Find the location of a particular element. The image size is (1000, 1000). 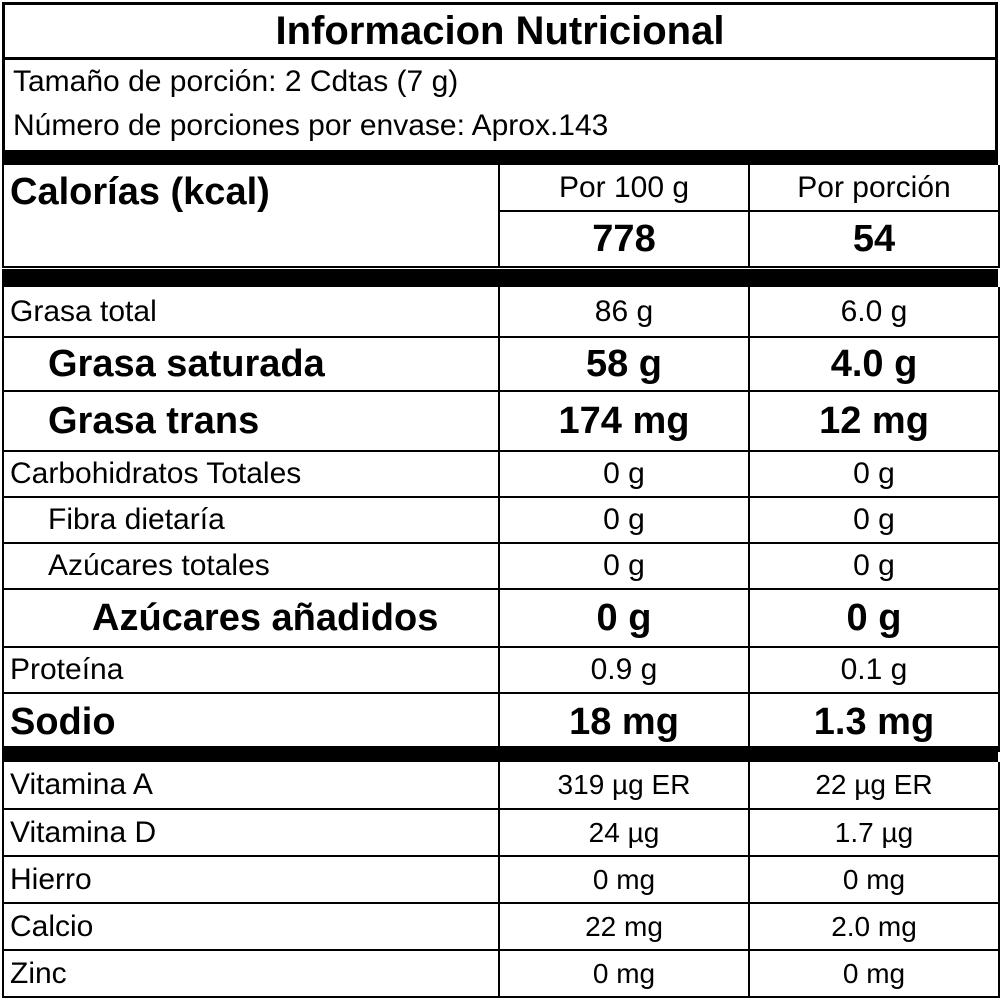

table-row: Grasa saturada 58 g 4.0 g is located at coordinates (501, 364).